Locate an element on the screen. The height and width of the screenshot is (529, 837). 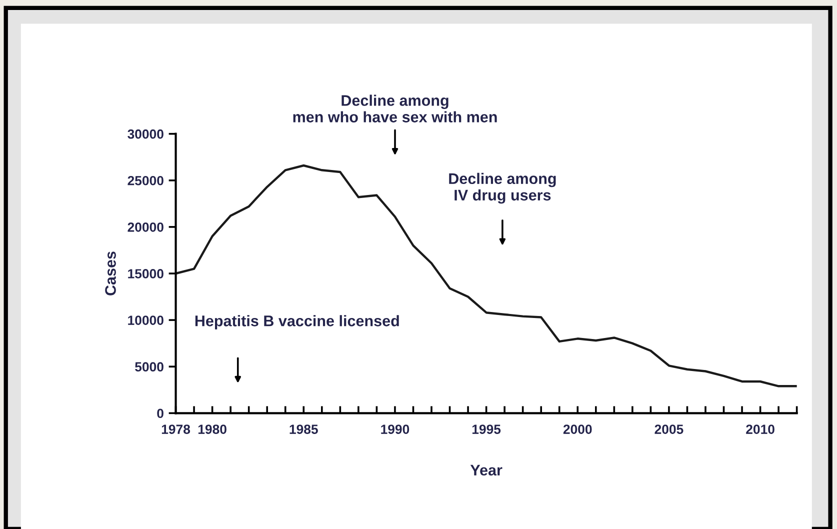
x-tick-label: 2000 is located at coordinates (577, 429).